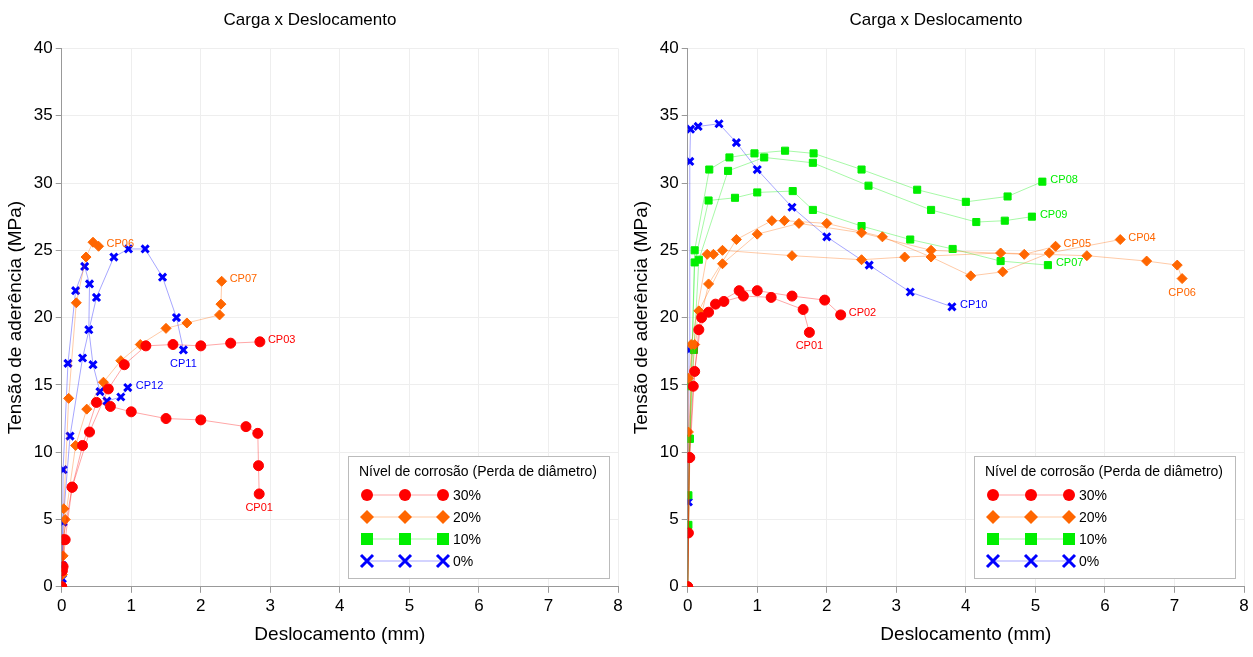  Describe the element at coordinates (149, 384) in the screenshot. I see `annotation: CP12` at that location.